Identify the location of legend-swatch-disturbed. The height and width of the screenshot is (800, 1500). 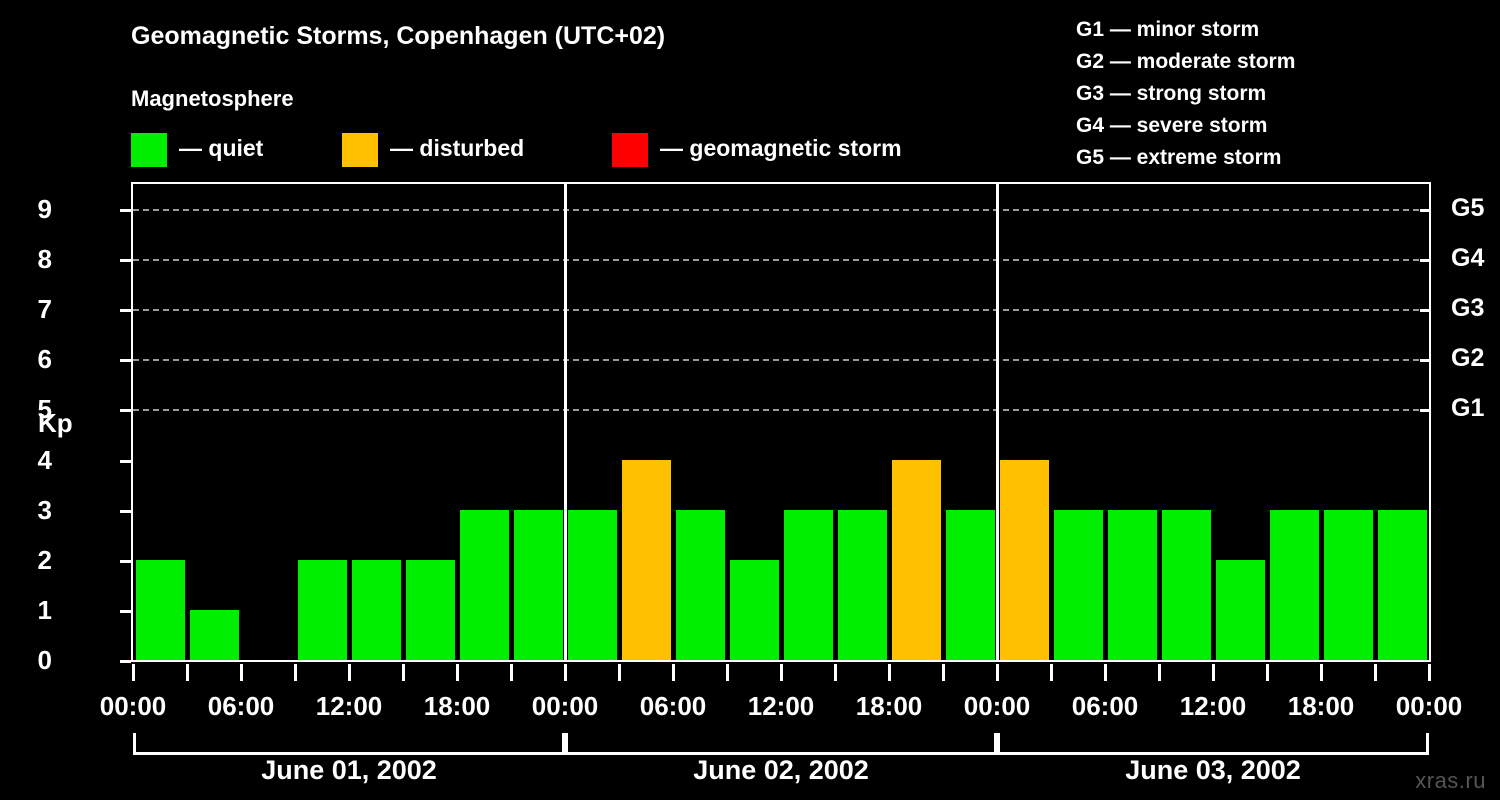
(360, 150).